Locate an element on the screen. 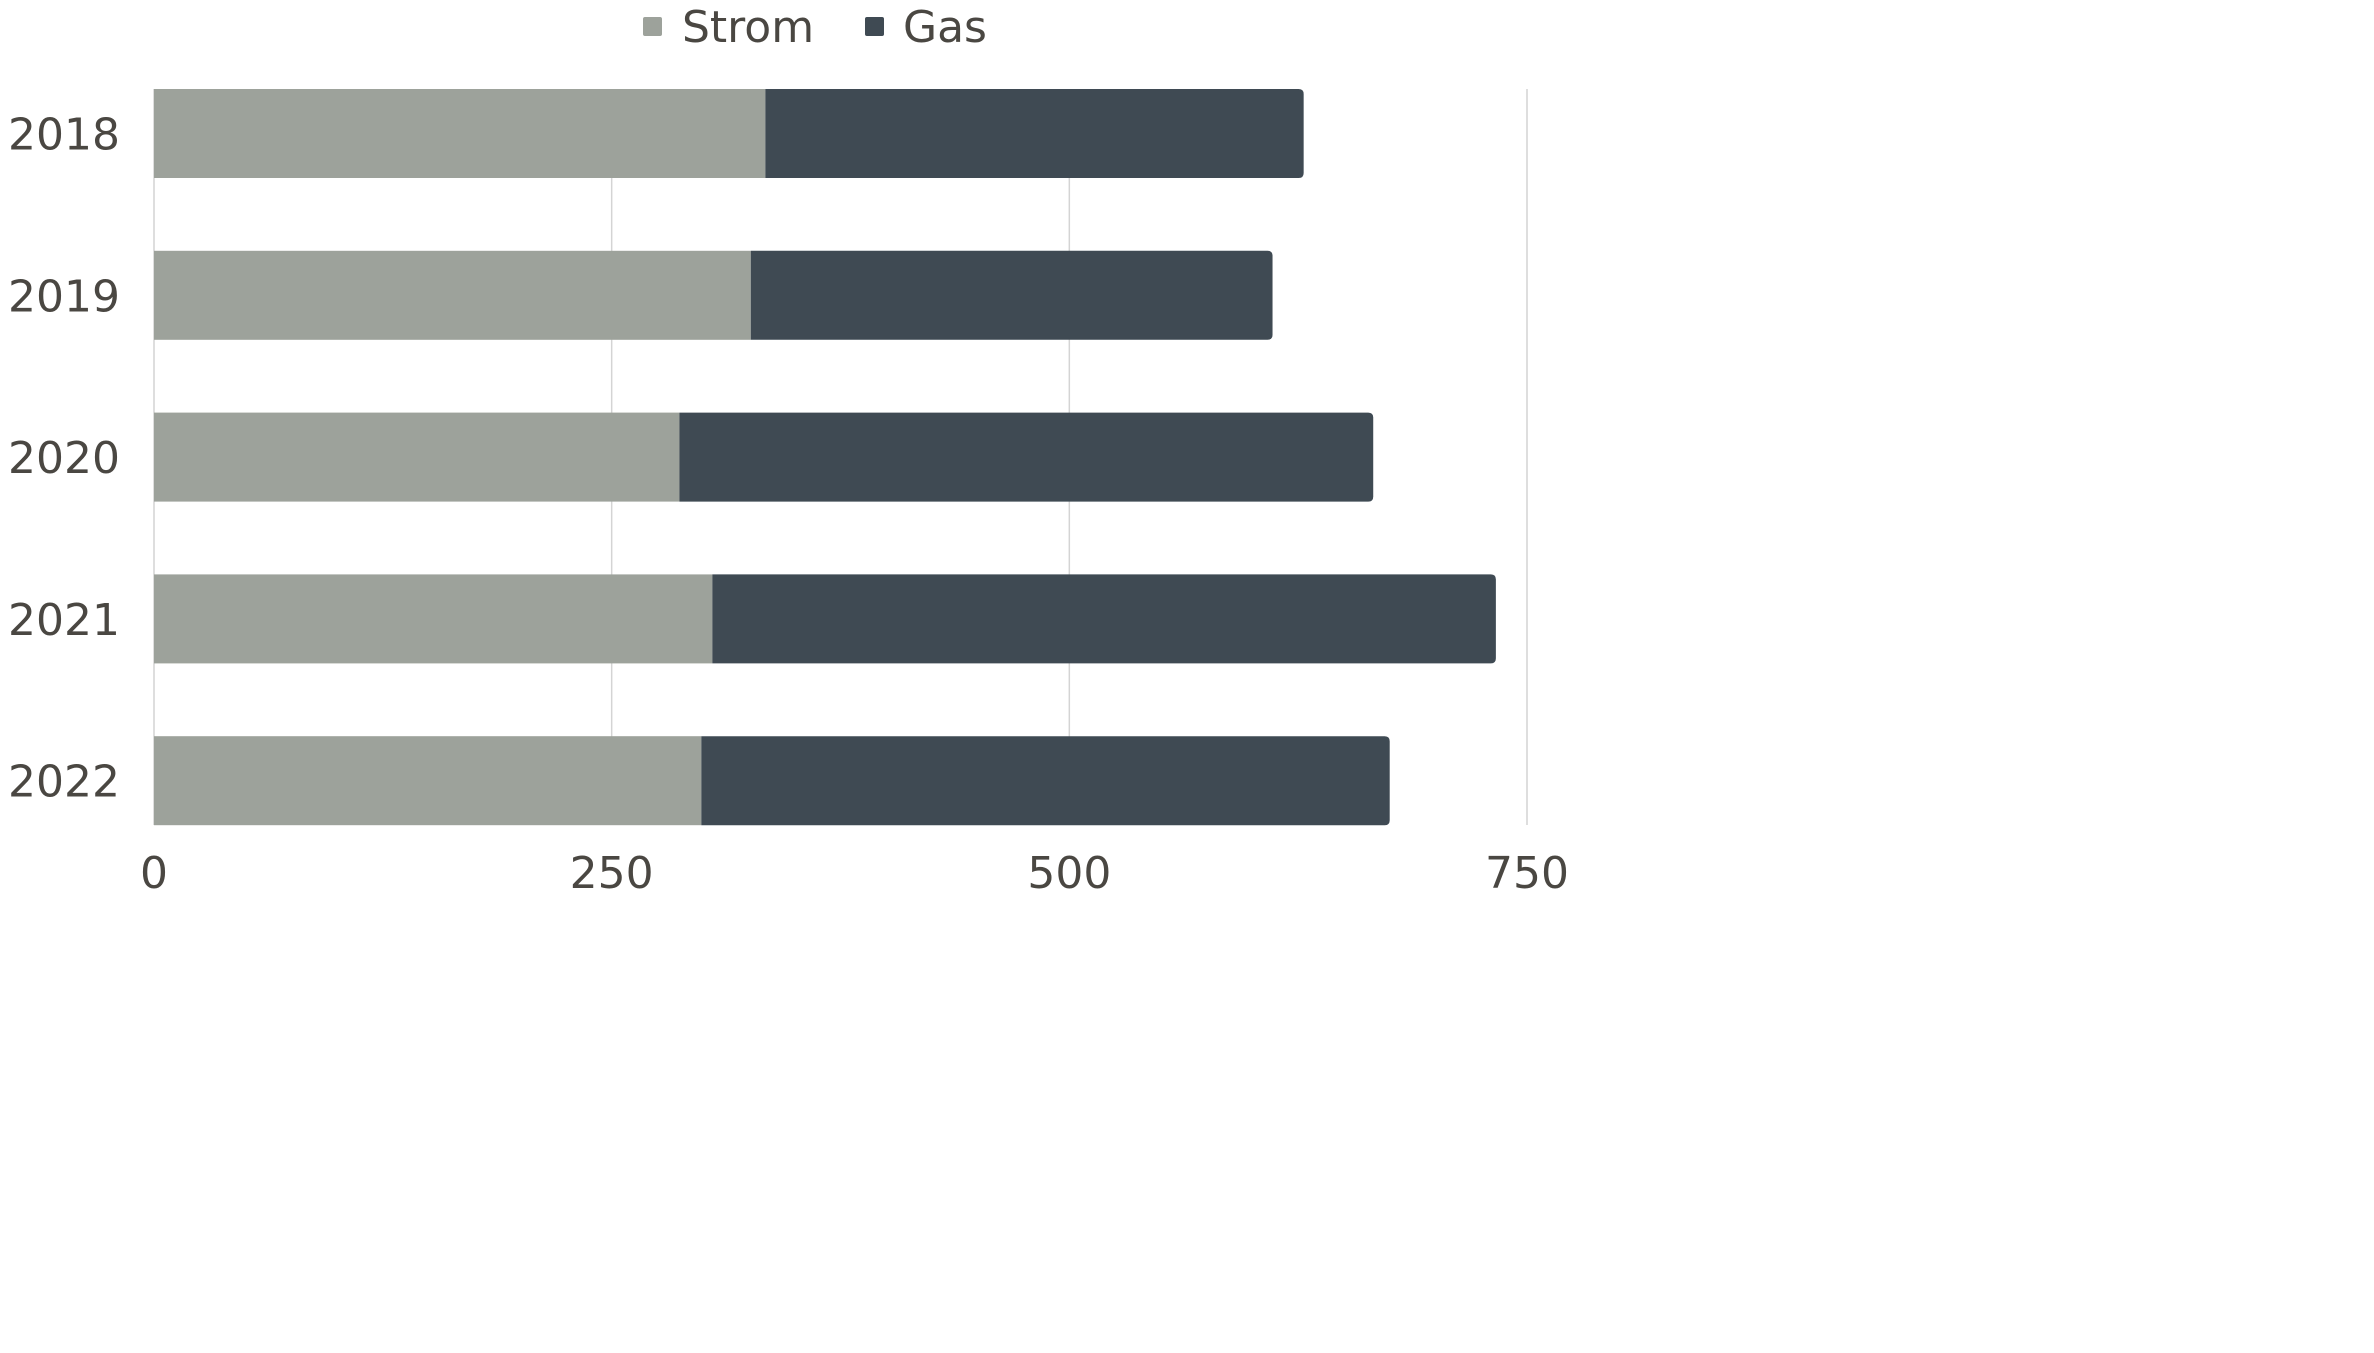  bar-strom-2022 is located at coordinates (428, 781).